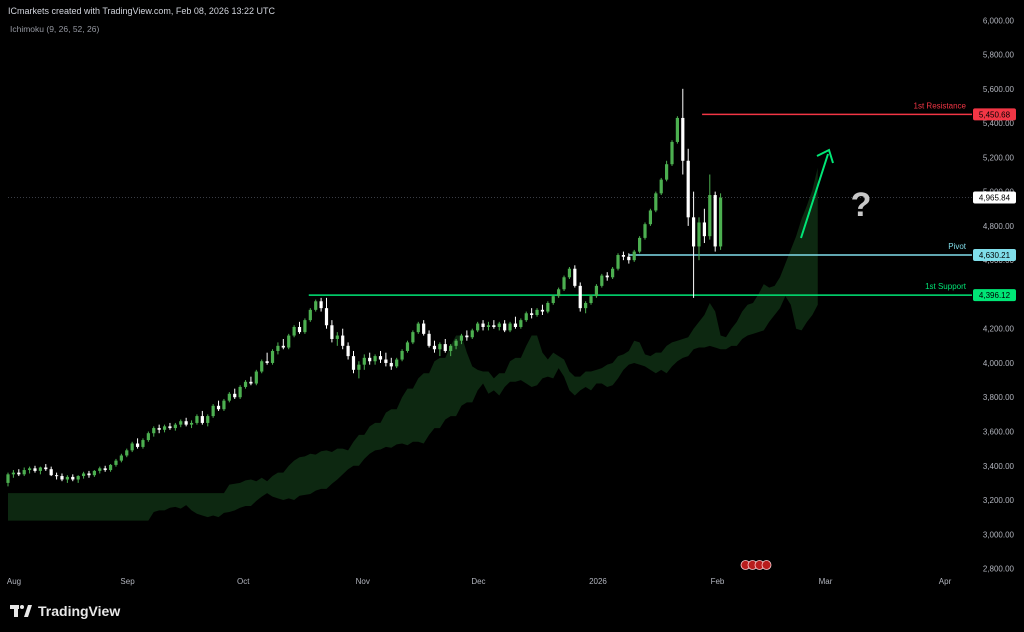  I want to click on y-tick-label: 5,200.00, so click(999, 157).